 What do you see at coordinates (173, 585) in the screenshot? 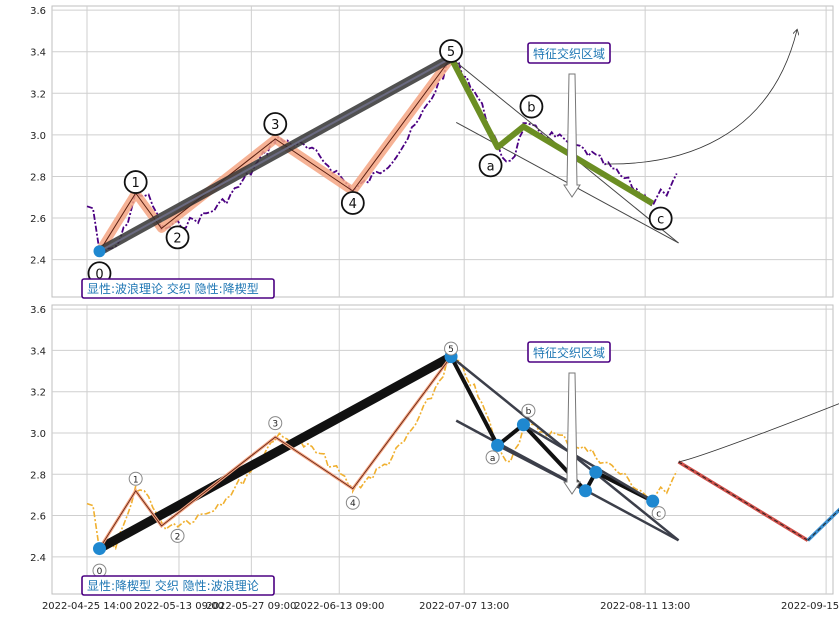
I see `pattern-label-text: 显性:降楔型 交织 隐性:波浪理论` at bounding box center [173, 585].